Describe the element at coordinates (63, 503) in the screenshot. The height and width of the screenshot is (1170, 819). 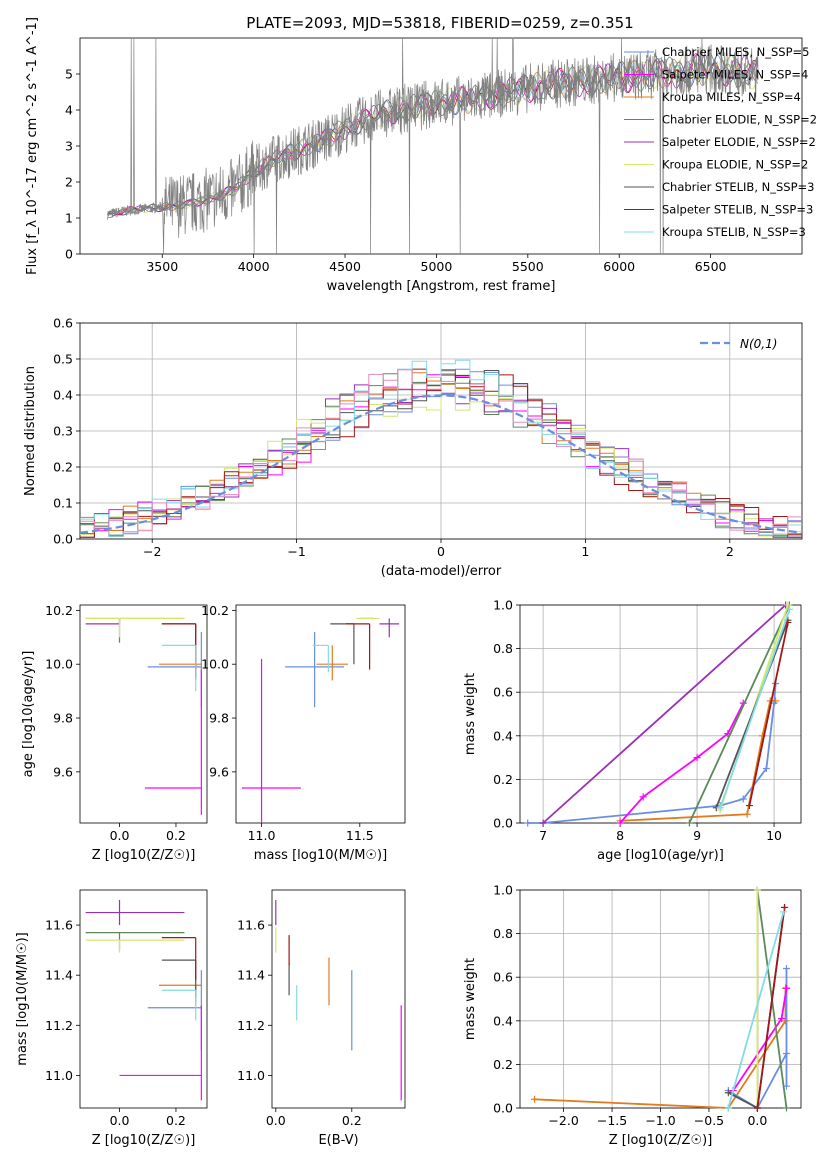
I see `y-tick-label: 0.1` at that location.